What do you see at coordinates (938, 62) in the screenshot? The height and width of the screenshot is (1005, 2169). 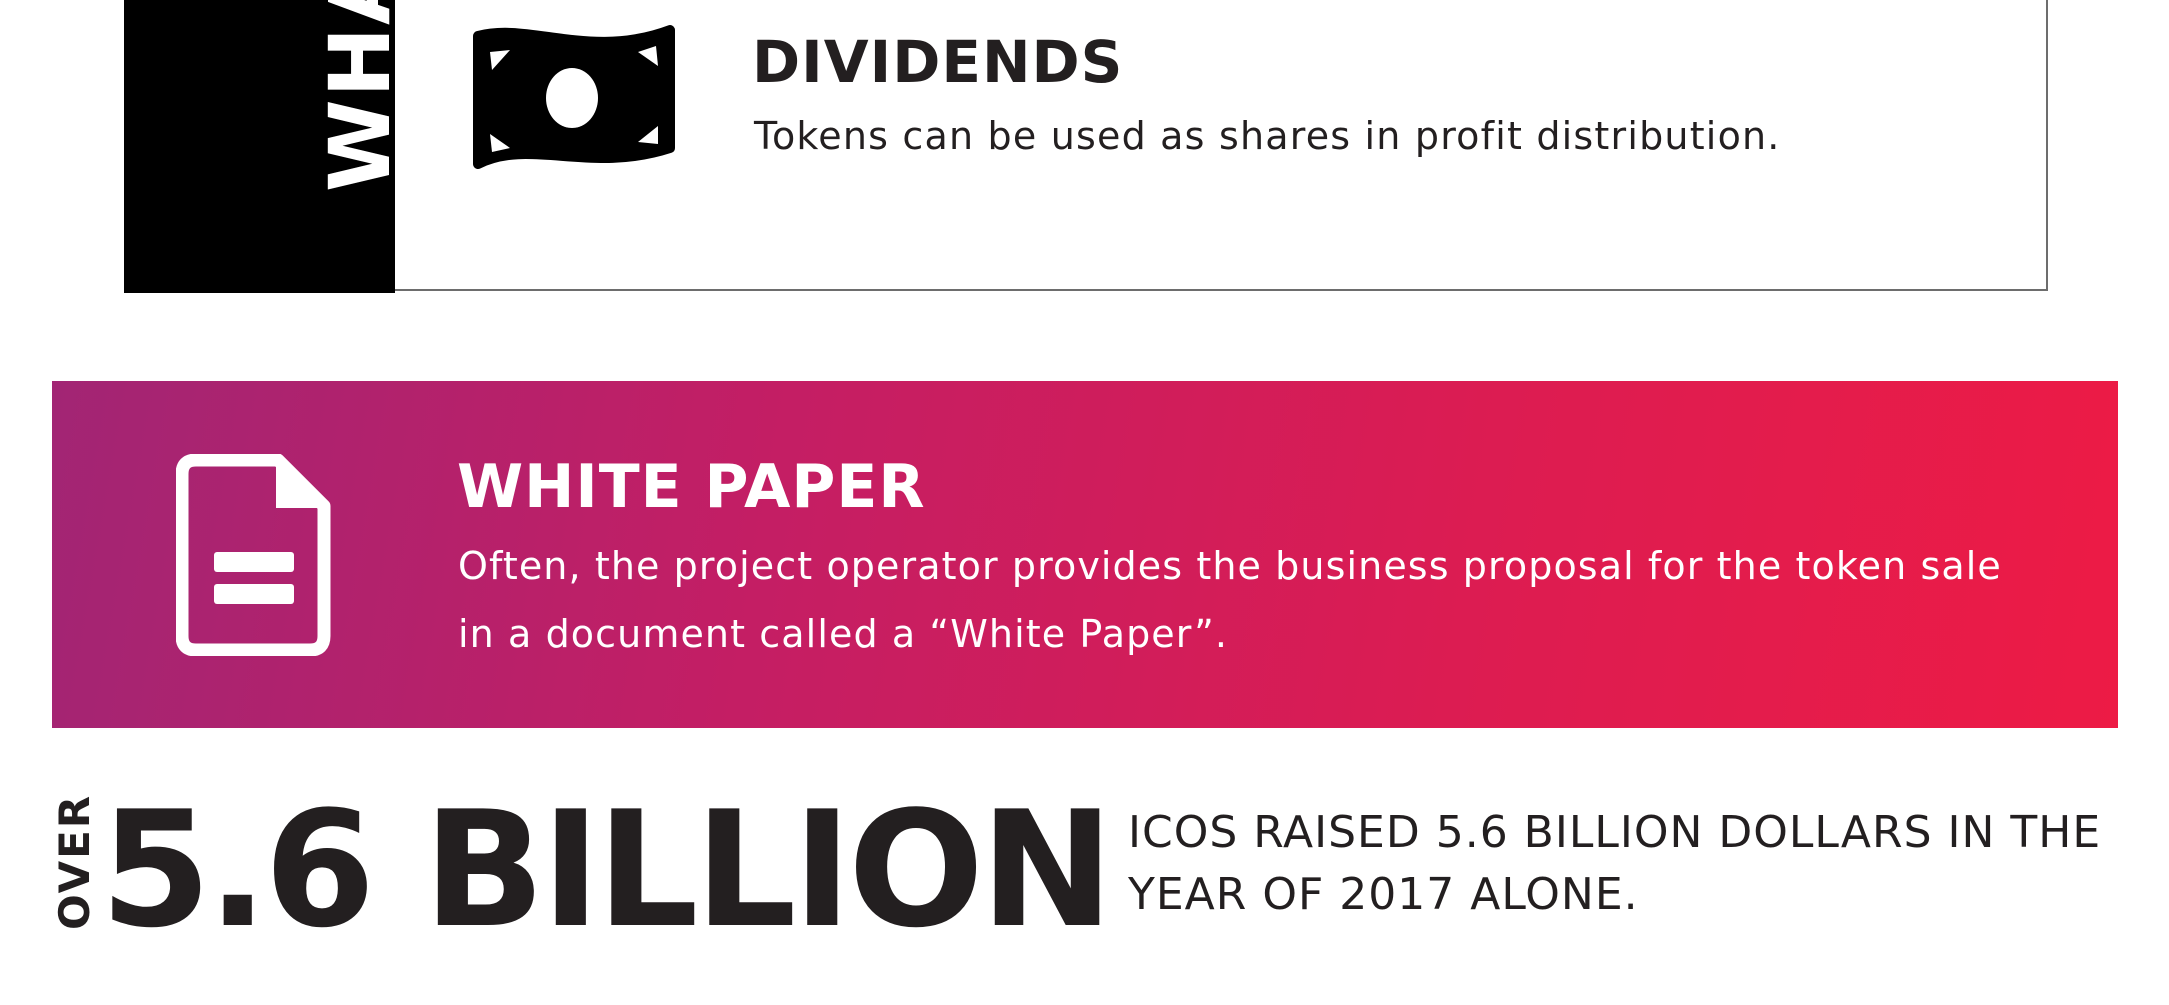 I see `dividends-title: DIVIDENDS` at bounding box center [938, 62].